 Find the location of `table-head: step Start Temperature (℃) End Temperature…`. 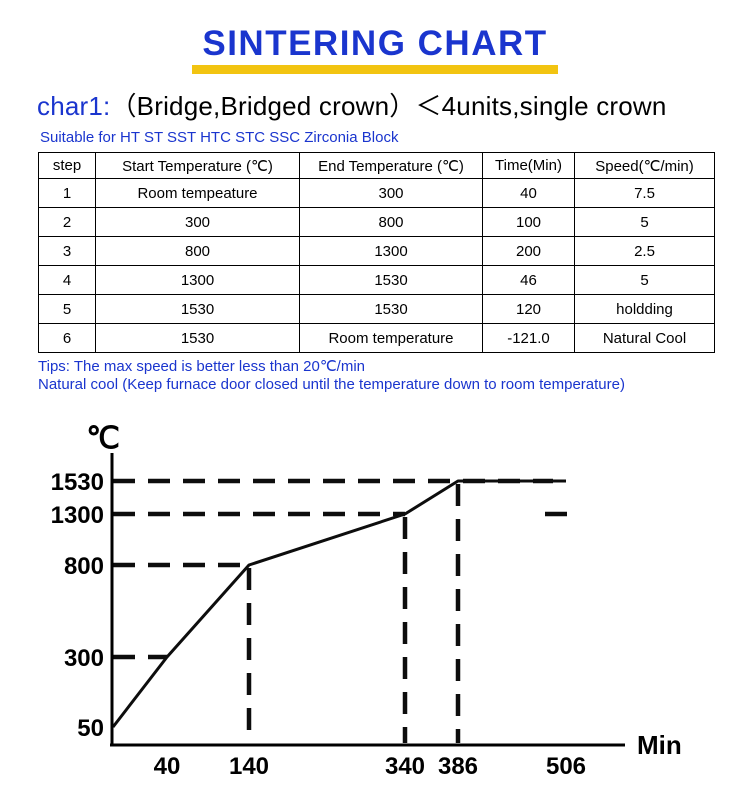

table-head: step Start Temperature (℃) End Temperature… is located at coordinates (376, 165).